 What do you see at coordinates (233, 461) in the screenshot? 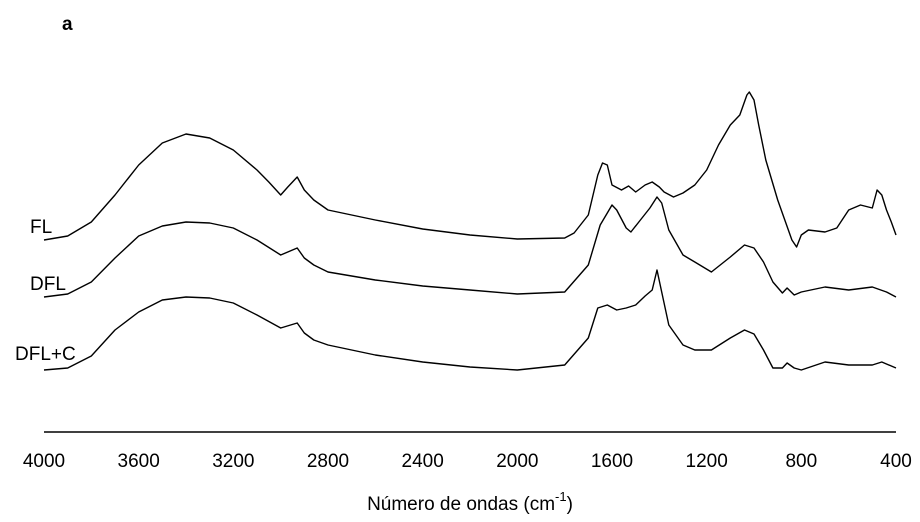
I see `x-tick-label: 3200` at bounding box center [233, 461].